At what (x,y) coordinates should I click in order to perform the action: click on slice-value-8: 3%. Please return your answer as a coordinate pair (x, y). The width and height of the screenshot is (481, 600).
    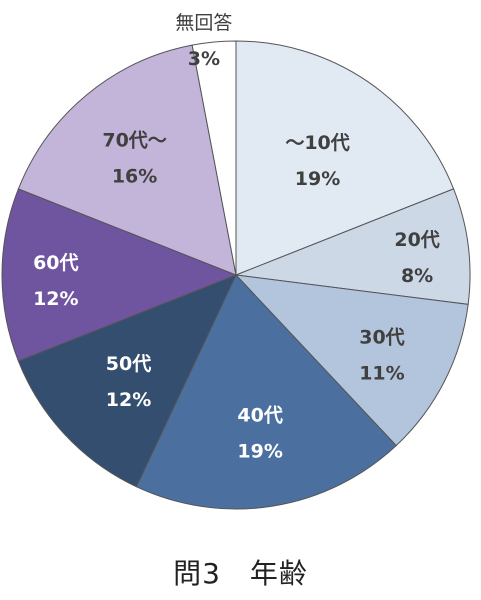
    Looking at the image, I should click on (204, 59).